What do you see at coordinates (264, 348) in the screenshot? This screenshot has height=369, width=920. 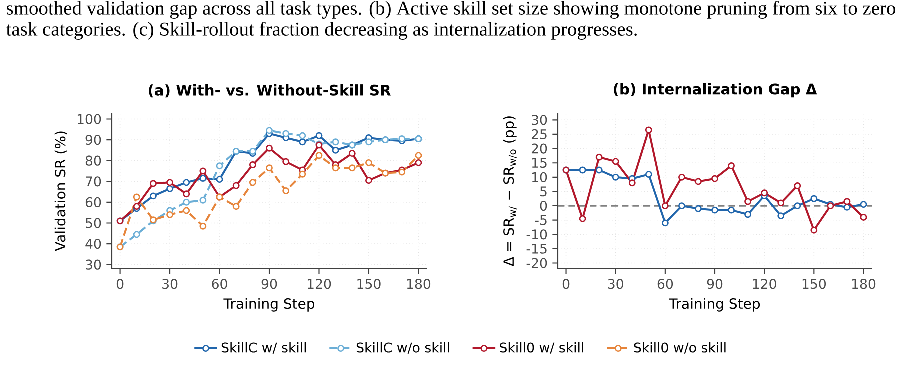 I see `legend-label: SkillC w/ skill` at bounding box center [264, 348].